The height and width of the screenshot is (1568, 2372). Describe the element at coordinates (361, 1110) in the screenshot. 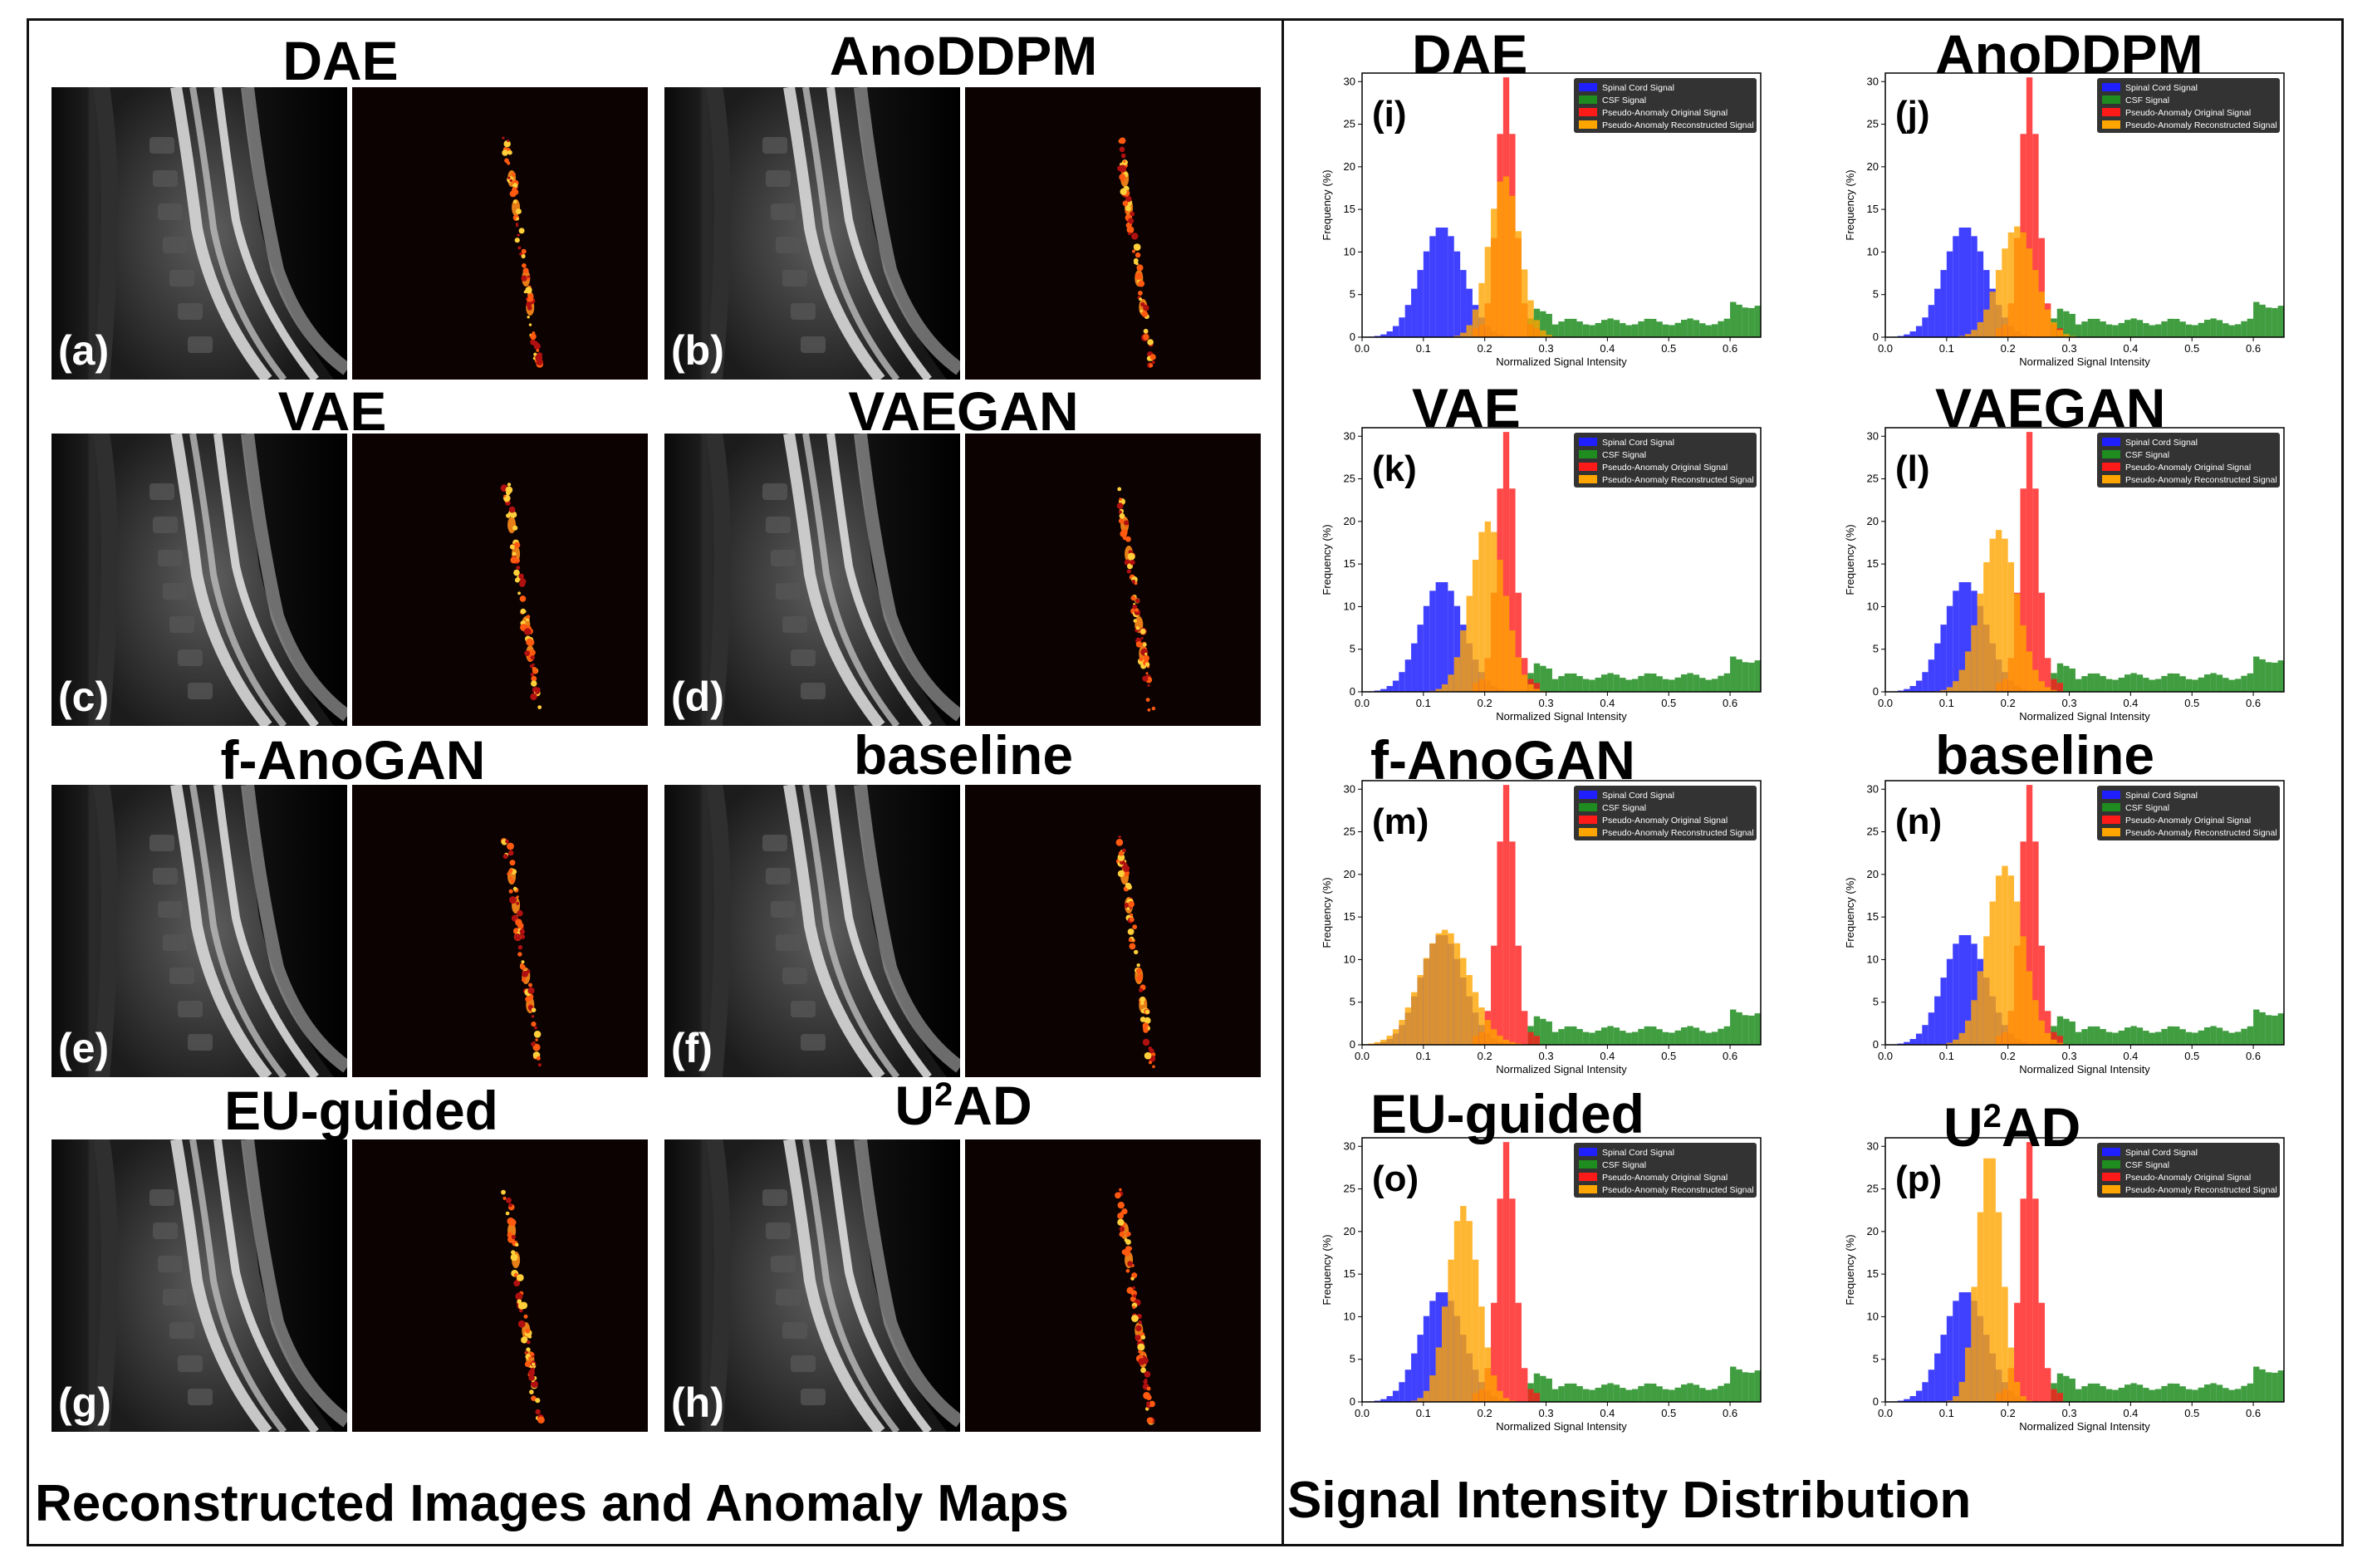

I see `panel-title-eu-guided: EU-guided` at that location.